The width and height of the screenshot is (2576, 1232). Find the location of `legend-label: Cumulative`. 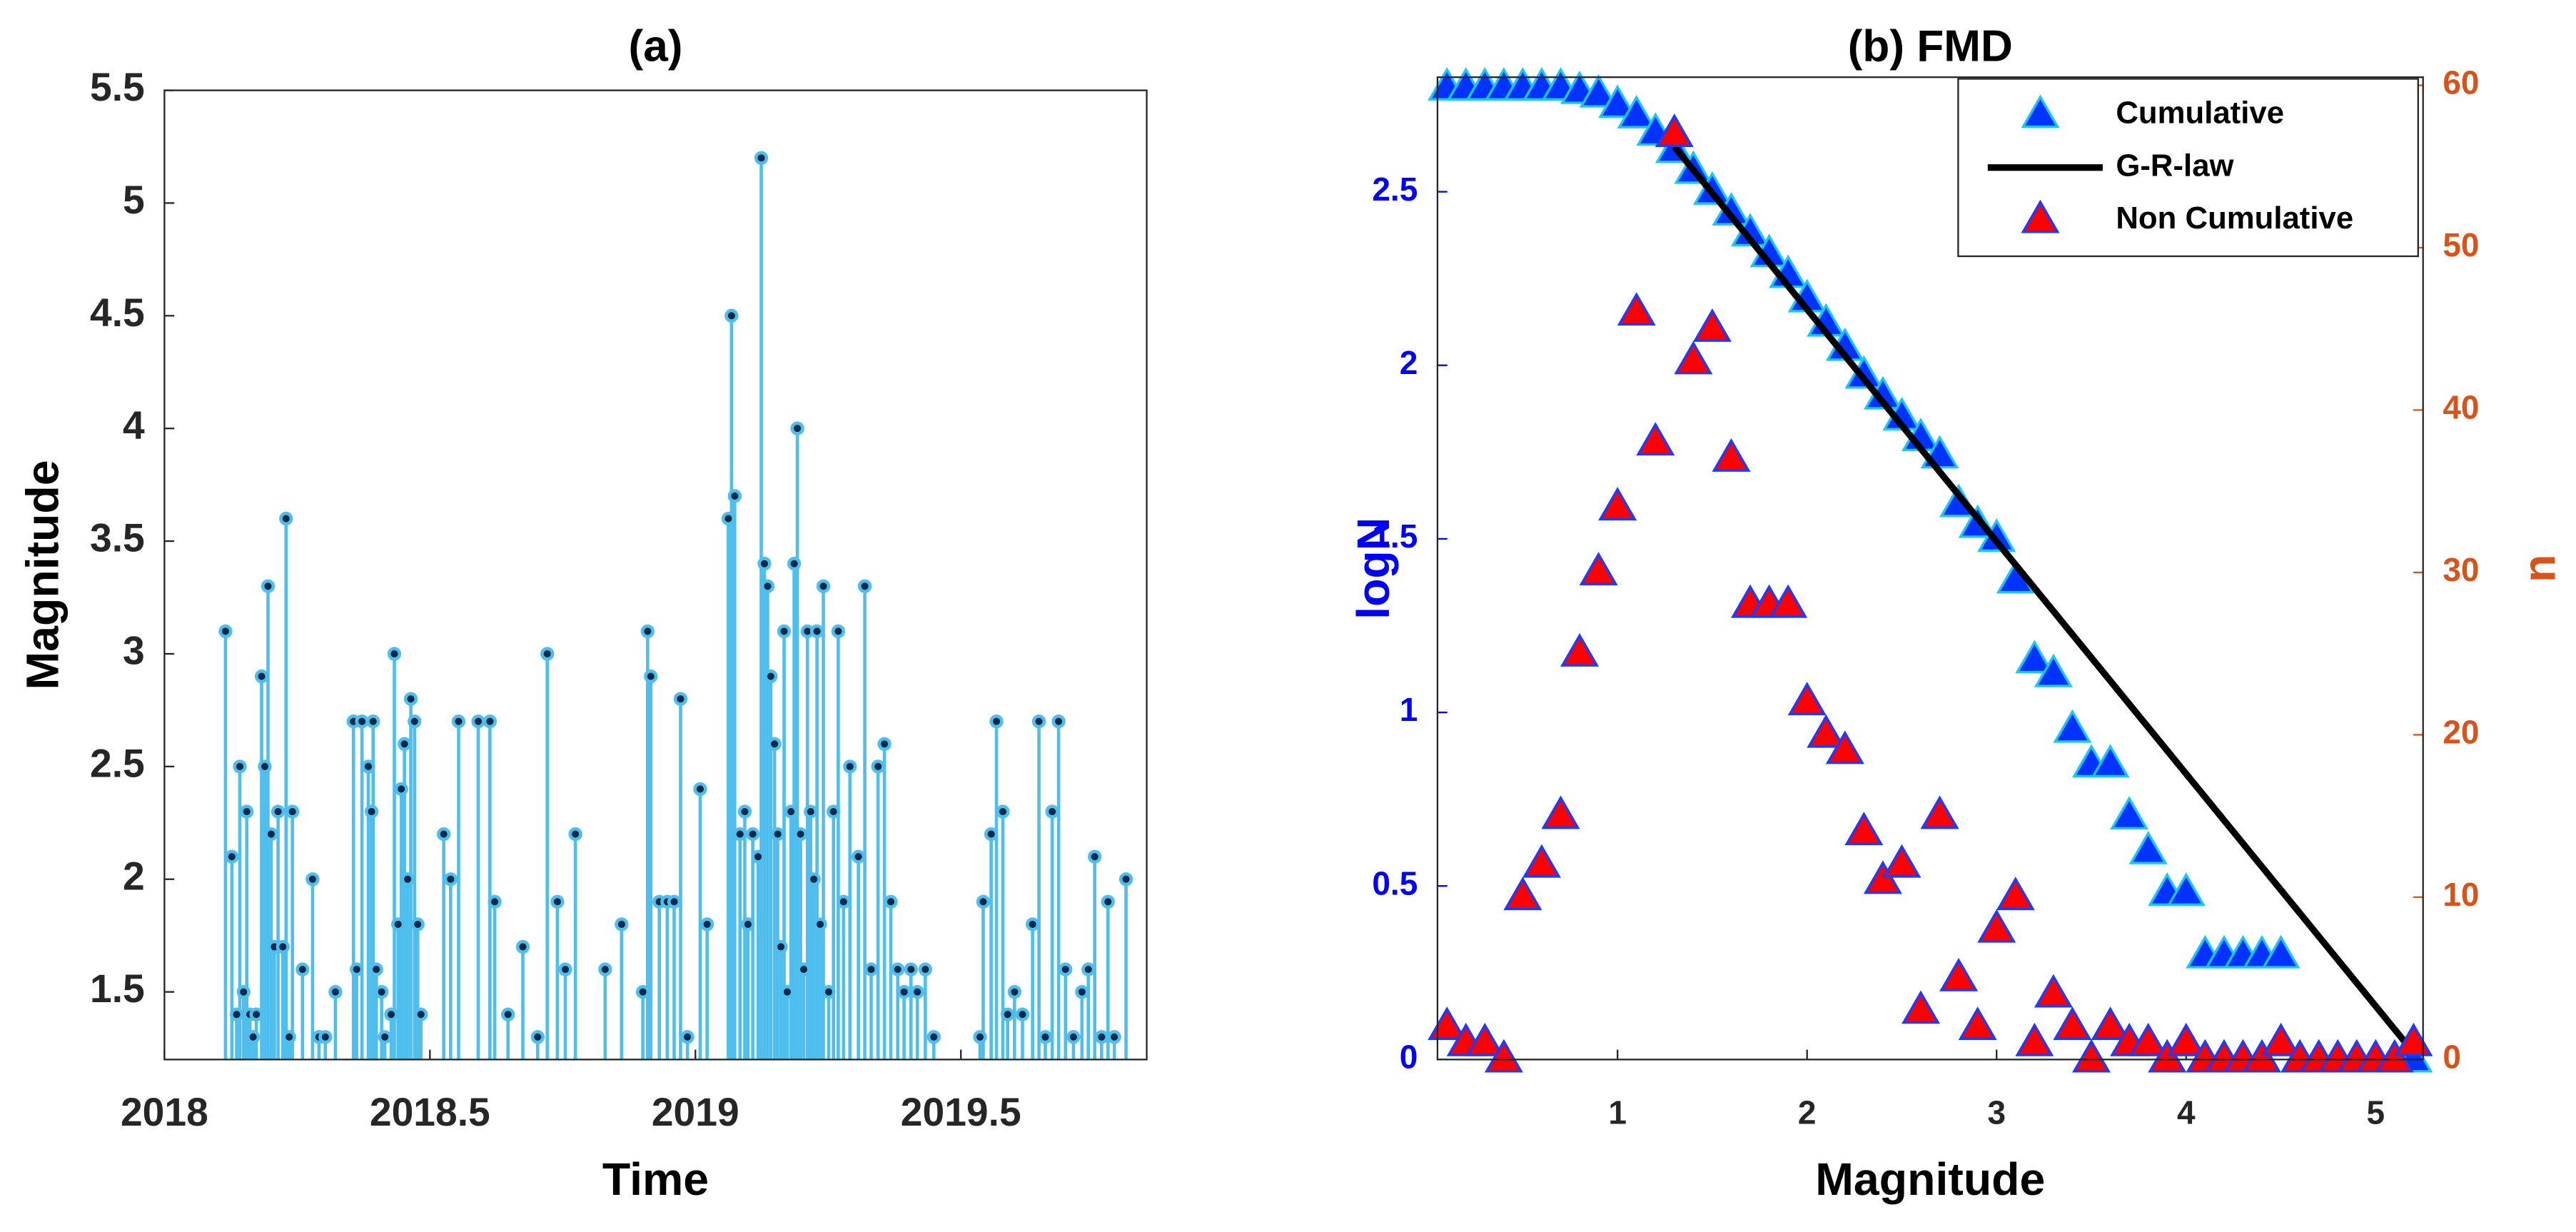

legend-label: Cumulative is located at coordinates (2200, 113).